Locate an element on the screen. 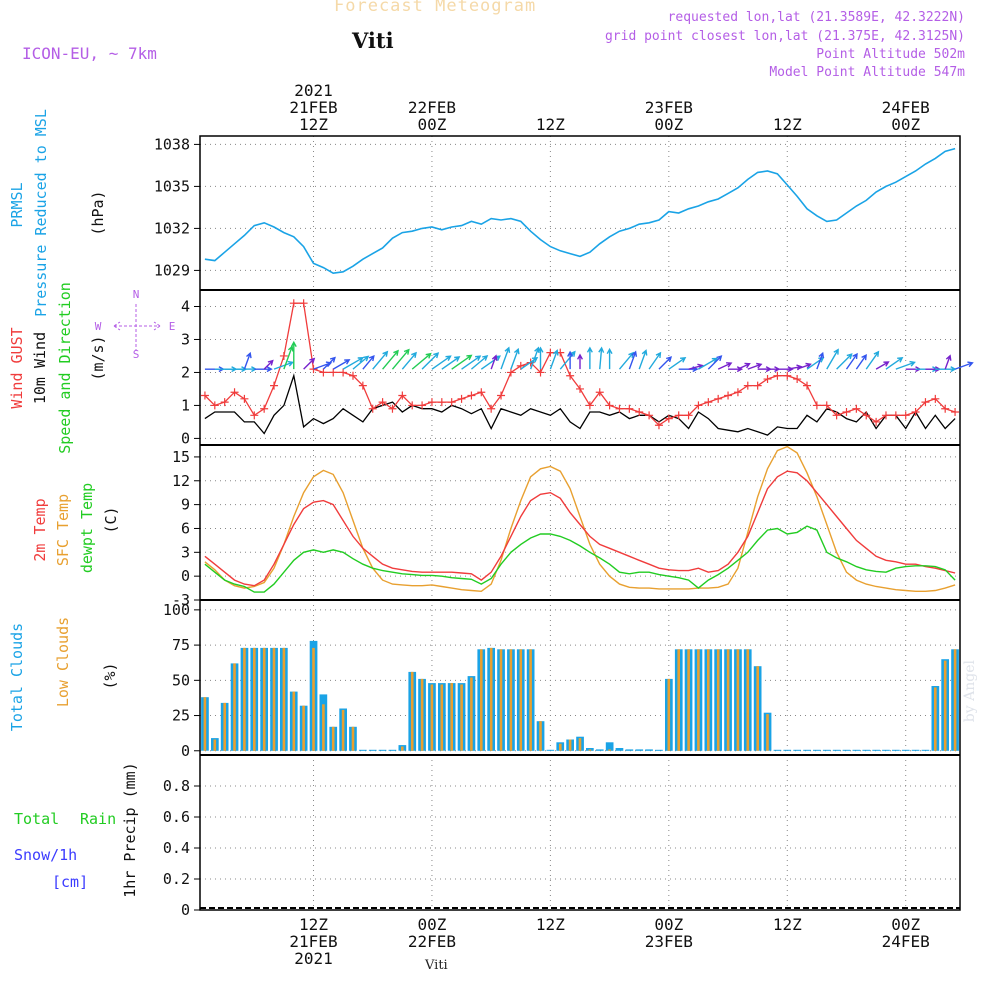 This screenshot has height=1000, width=1000. precip-snow-label: Snow/1h is located at coordinates (45, 855).